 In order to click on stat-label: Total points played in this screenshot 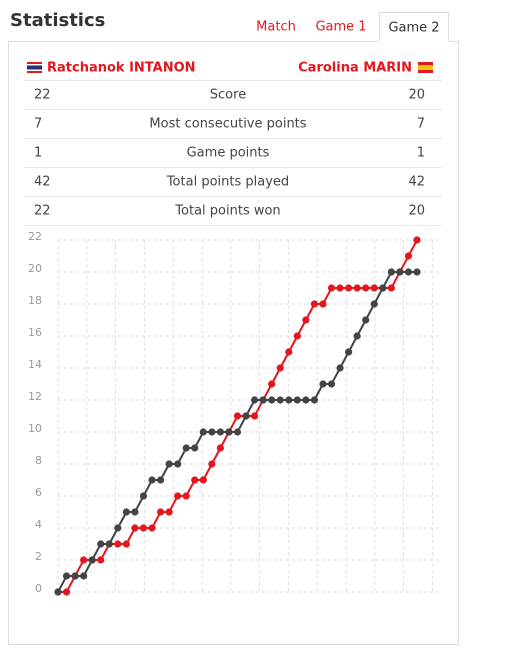, I will do `click(227, 182)`.